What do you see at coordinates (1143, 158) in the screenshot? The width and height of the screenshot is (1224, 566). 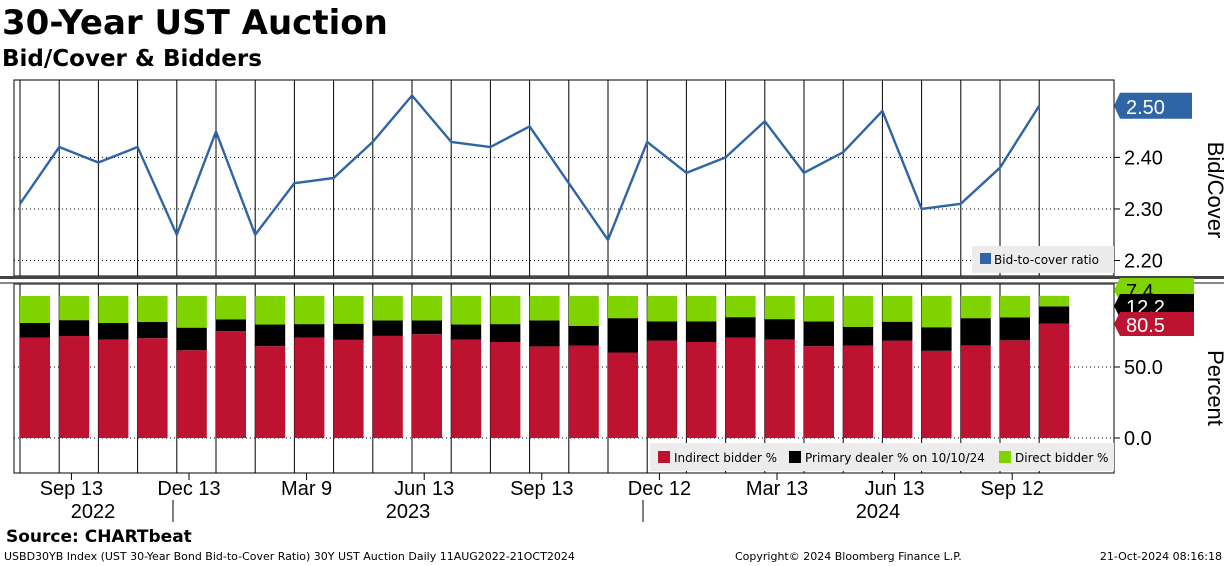 I see `y-tick-label: 2.40` at bounding box center [1143, 158].